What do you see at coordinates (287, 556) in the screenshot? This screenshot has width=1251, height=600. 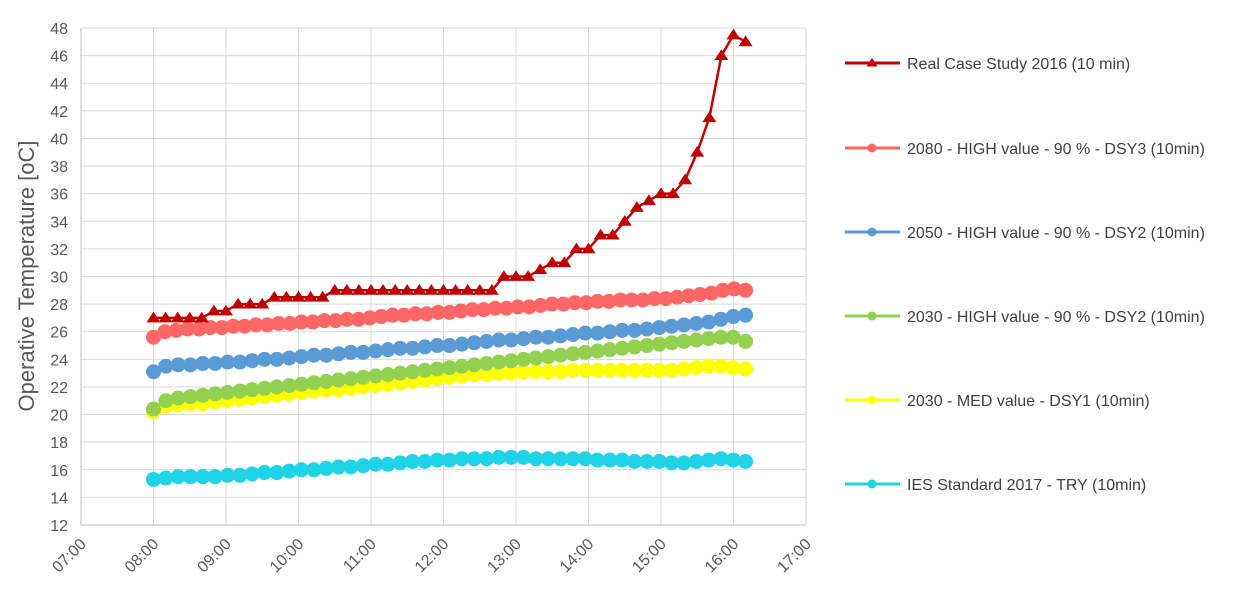 I see `x-tick-label: 10:00` at bounding box center [287, 556].